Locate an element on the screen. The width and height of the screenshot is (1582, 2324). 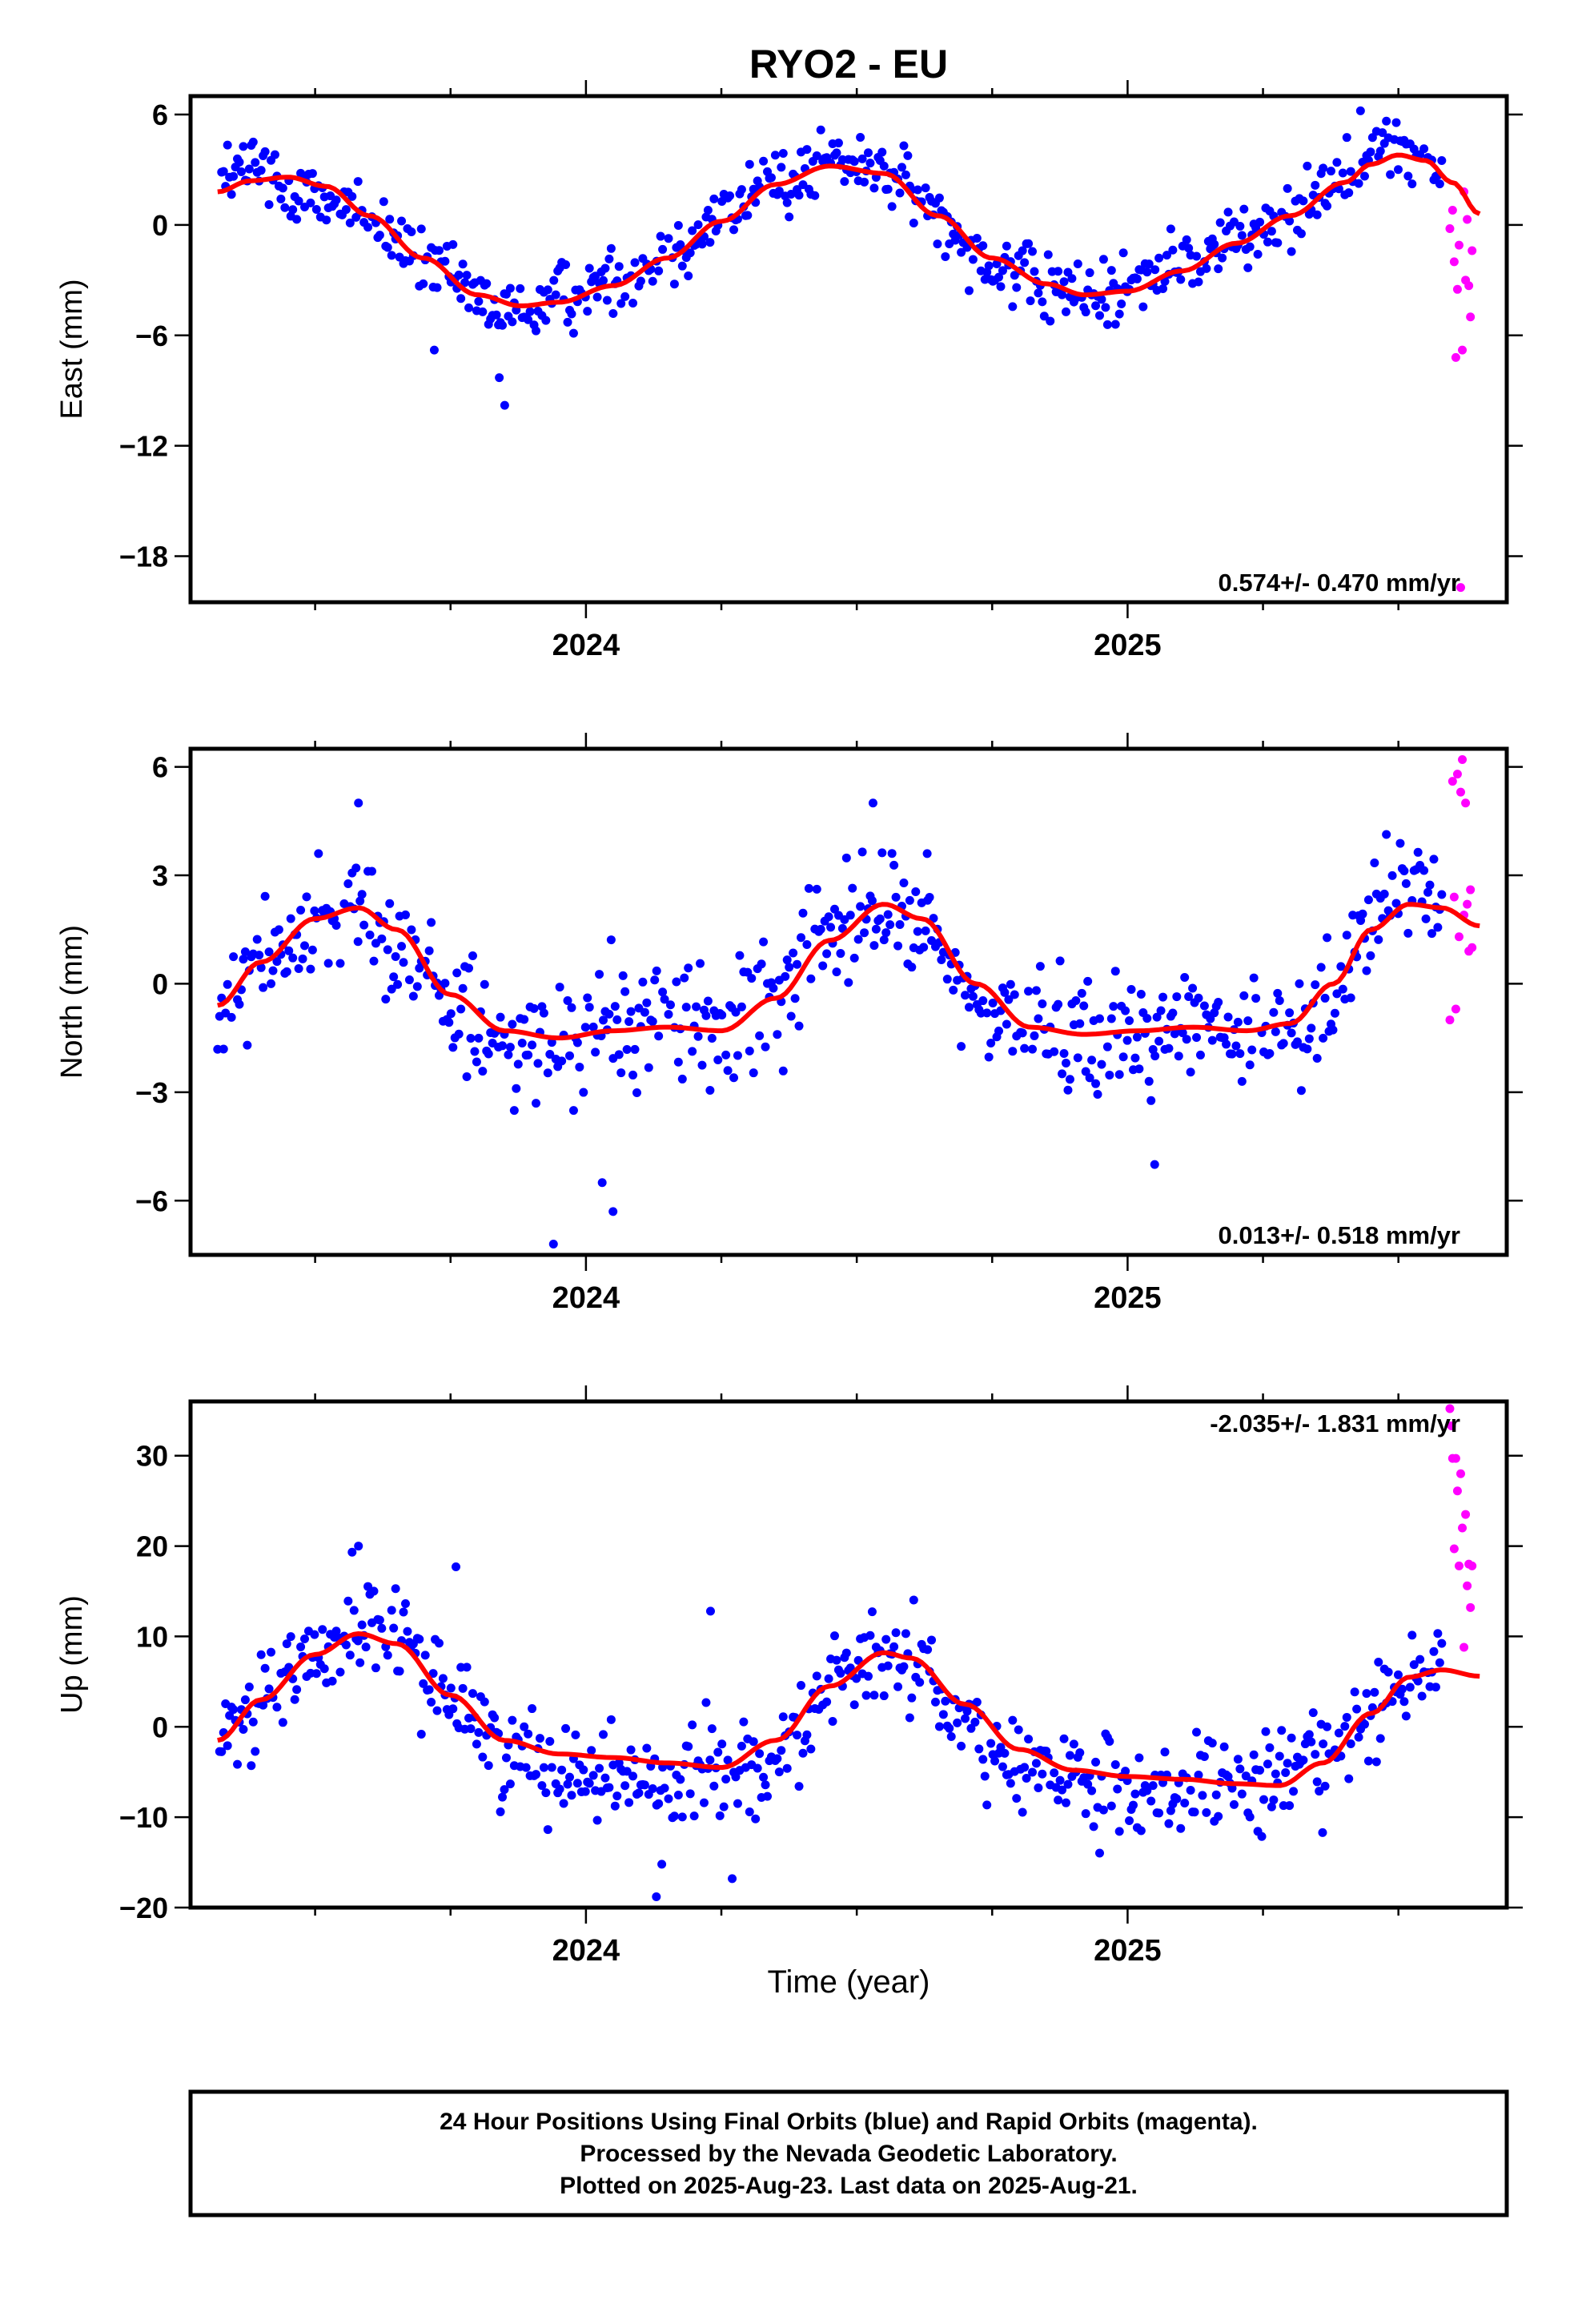
footer-frame is located at coordinates (848, 2153).